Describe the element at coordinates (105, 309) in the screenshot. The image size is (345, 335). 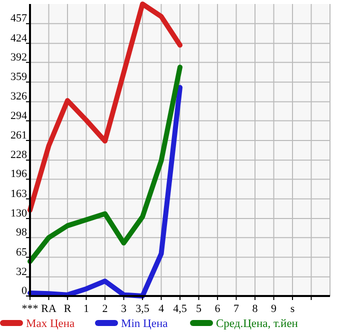
I see `x-tick-label: 2` at that location.